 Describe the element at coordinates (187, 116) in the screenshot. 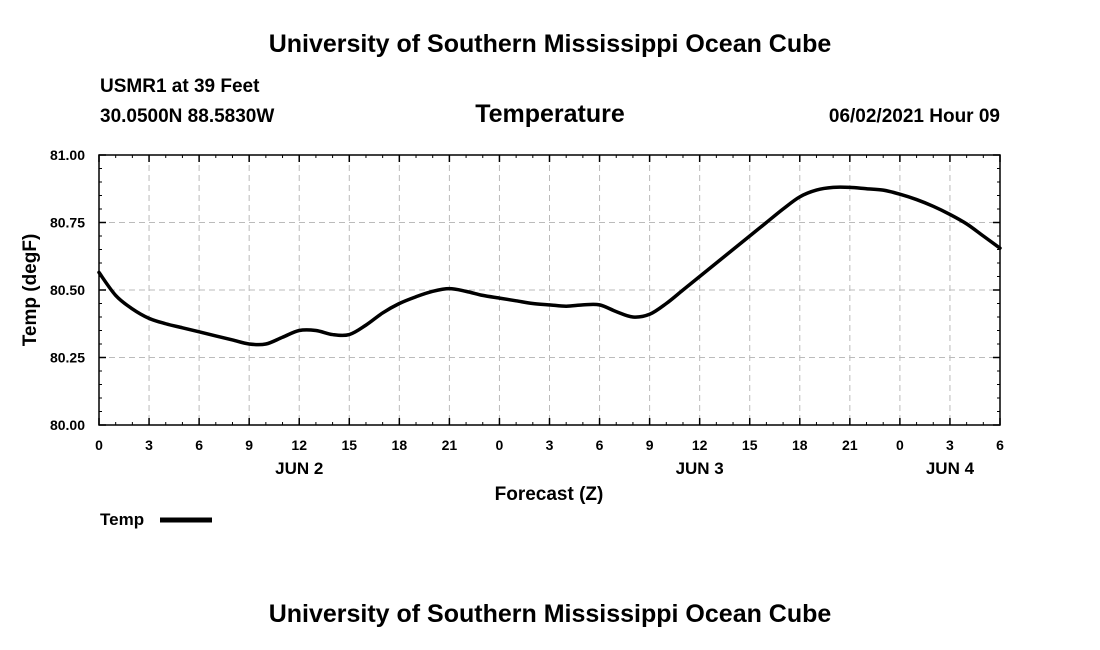

I see `coordinates-label: 30.0500N 88.5830W` at that location.